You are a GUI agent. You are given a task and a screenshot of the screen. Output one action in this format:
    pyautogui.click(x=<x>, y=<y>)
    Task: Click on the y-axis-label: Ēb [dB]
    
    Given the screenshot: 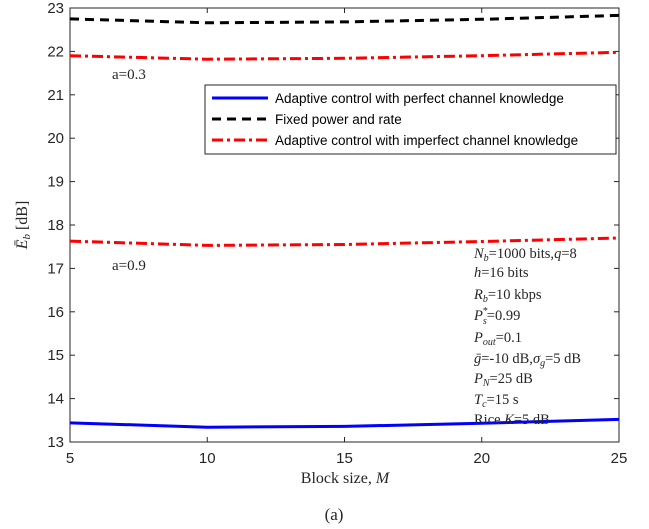 What is the action you would take?
    pyautogui.click(x=23, y=226)
    